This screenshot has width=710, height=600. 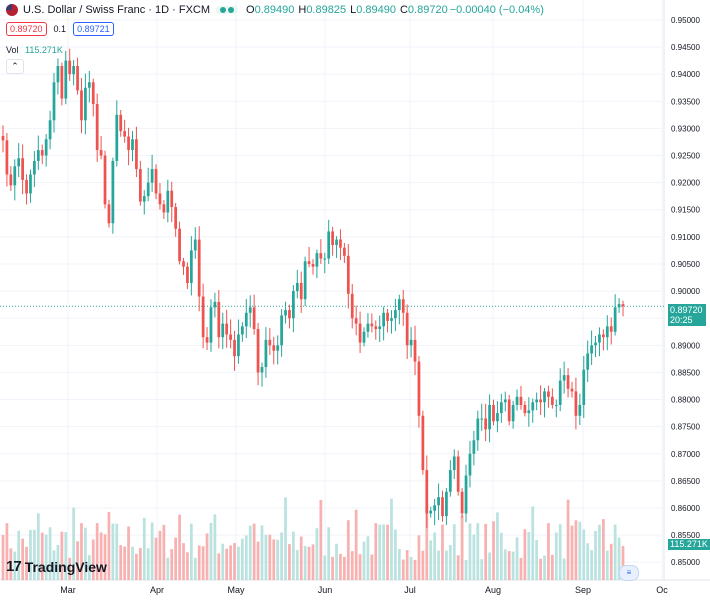 I want to click on y-tick-label: 0.87000, so click(x=685, y=454).